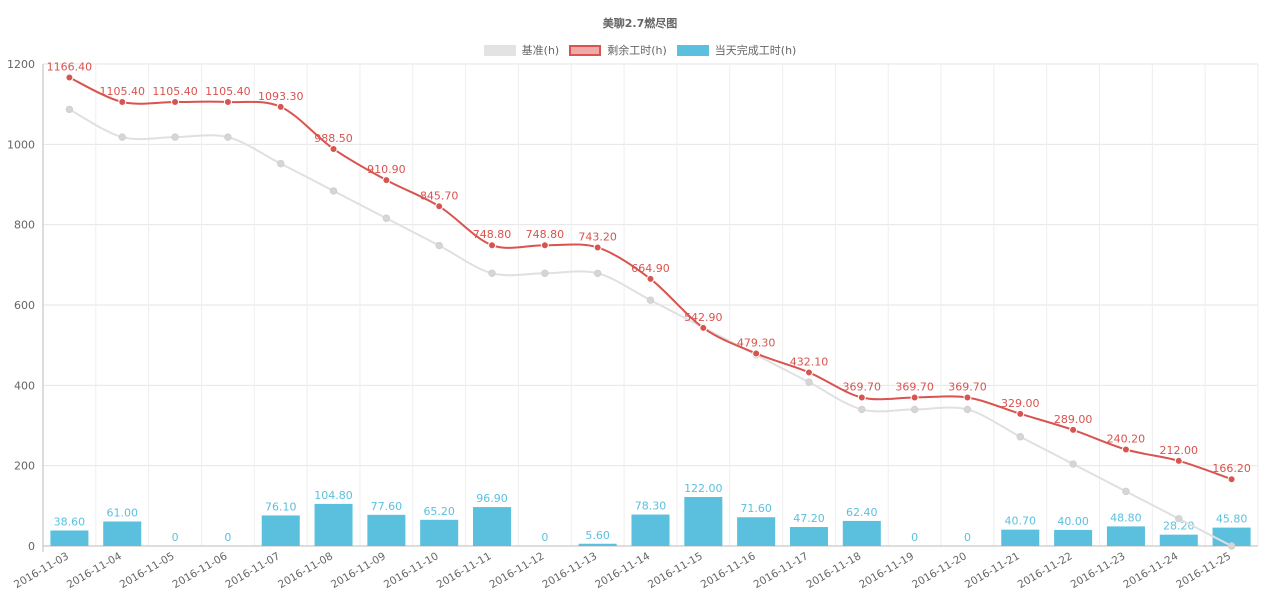  What do you see at coordinates (122, 512) in the screenshot?
I see `bar-value-label: 61.00` at bounding box center [122, 512].